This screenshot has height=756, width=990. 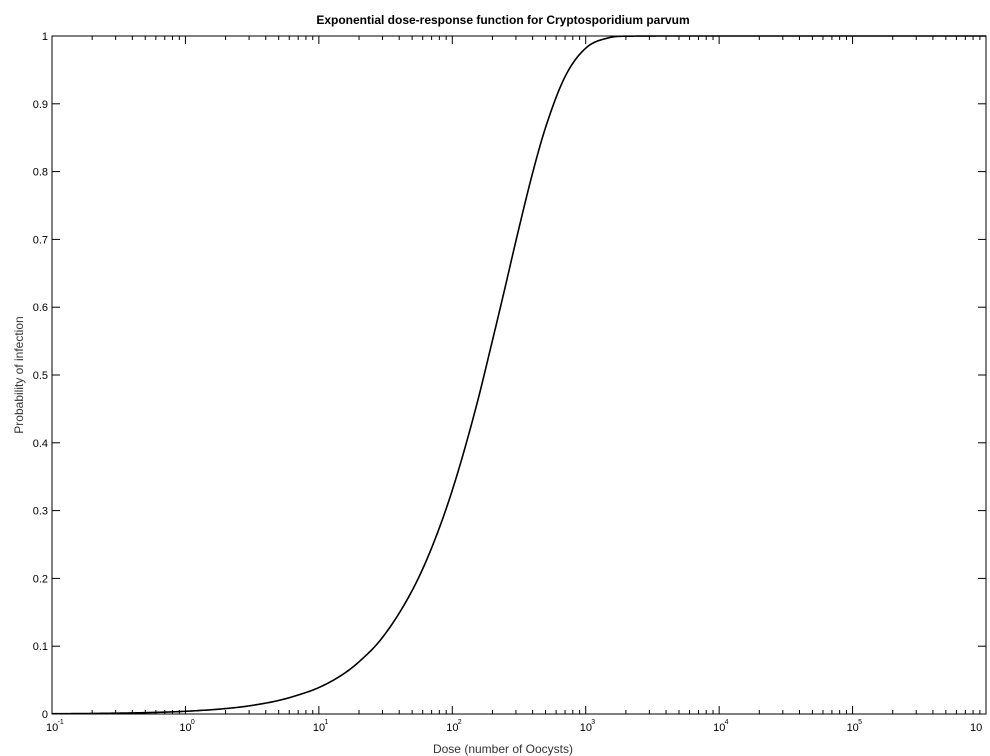 I want to click on x-tick-label: 10 1, so click(x=321, y=726).